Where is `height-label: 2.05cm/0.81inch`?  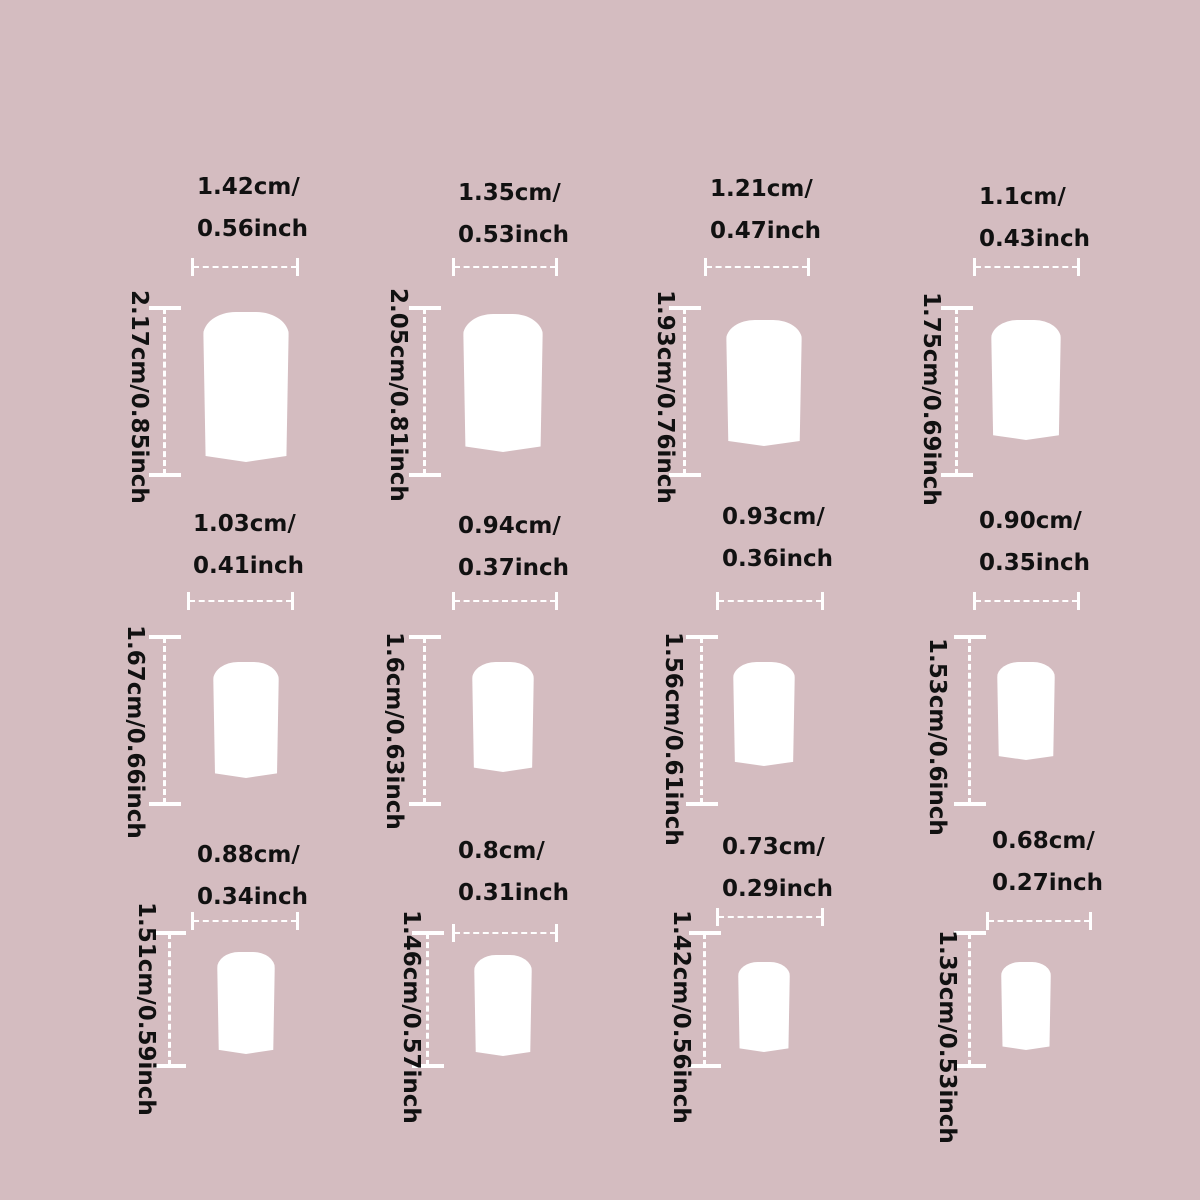
height-label: 2.05cm/0.81inch is located at coordinates (398, 395).